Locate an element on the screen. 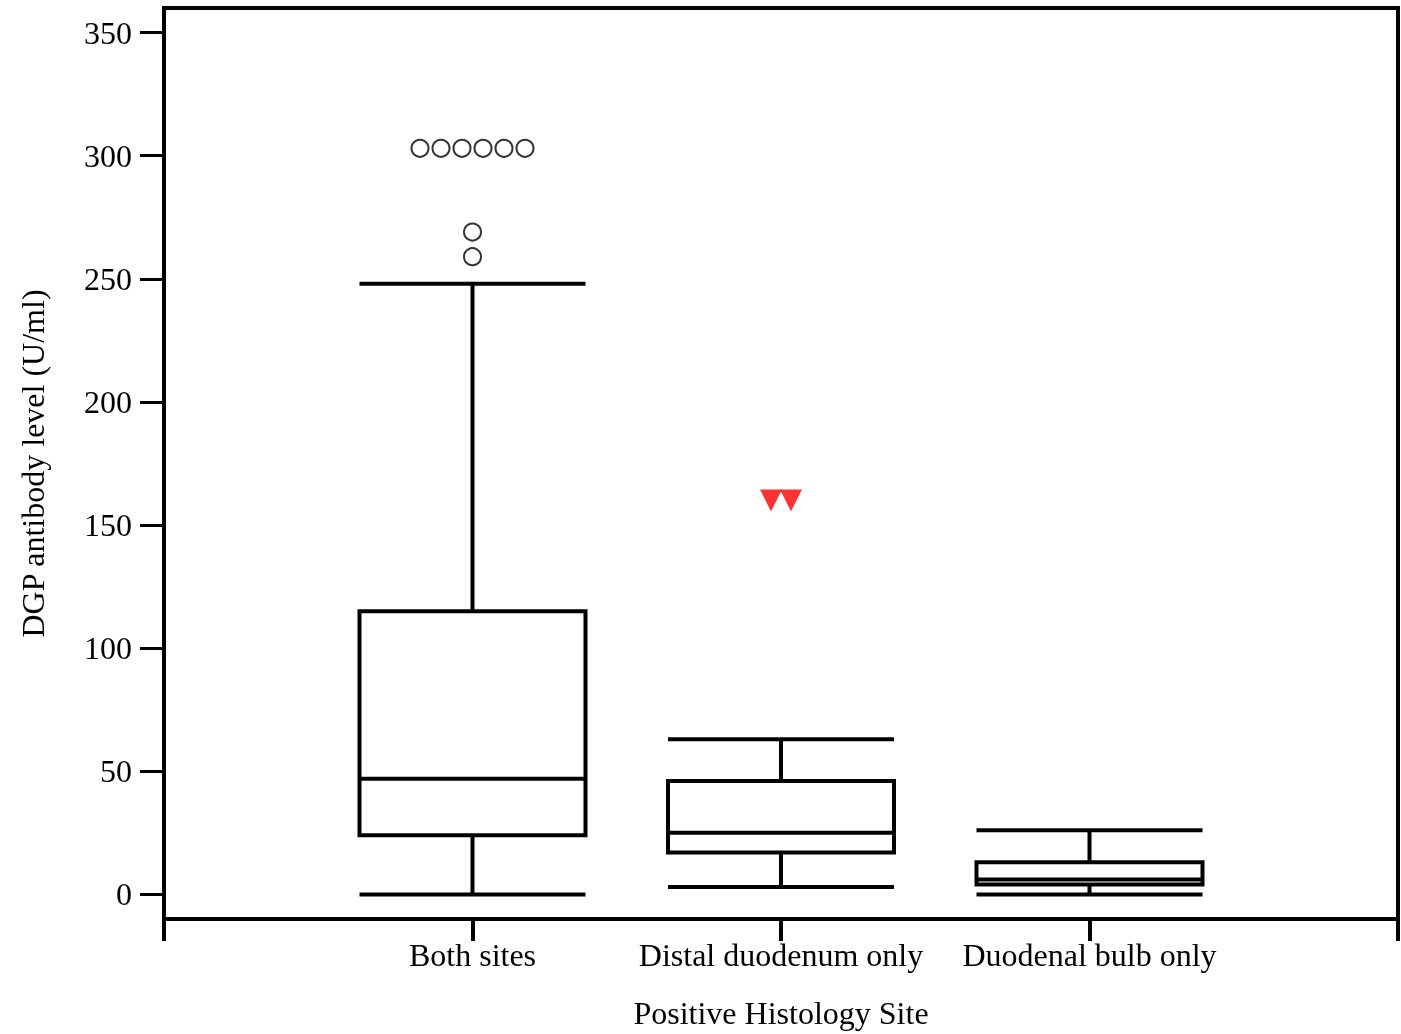 The image size is (1401, 1034). x-tick-label: Both sites is located at coordinates (472, 955).